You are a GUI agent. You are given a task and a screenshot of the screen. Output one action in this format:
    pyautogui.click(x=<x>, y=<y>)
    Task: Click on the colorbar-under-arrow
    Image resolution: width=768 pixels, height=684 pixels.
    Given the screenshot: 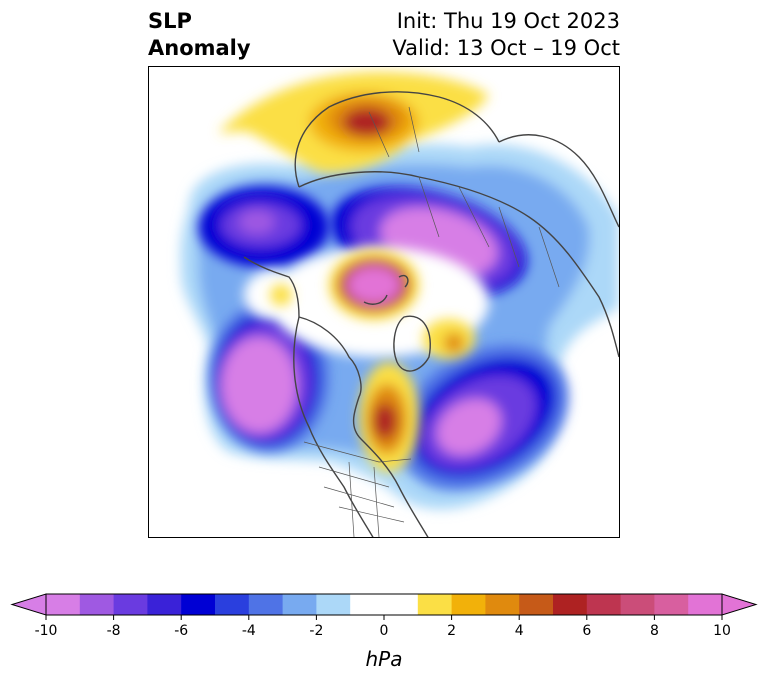 What is the action you would take?
    pyautogui.click(x=28, y=604)
    